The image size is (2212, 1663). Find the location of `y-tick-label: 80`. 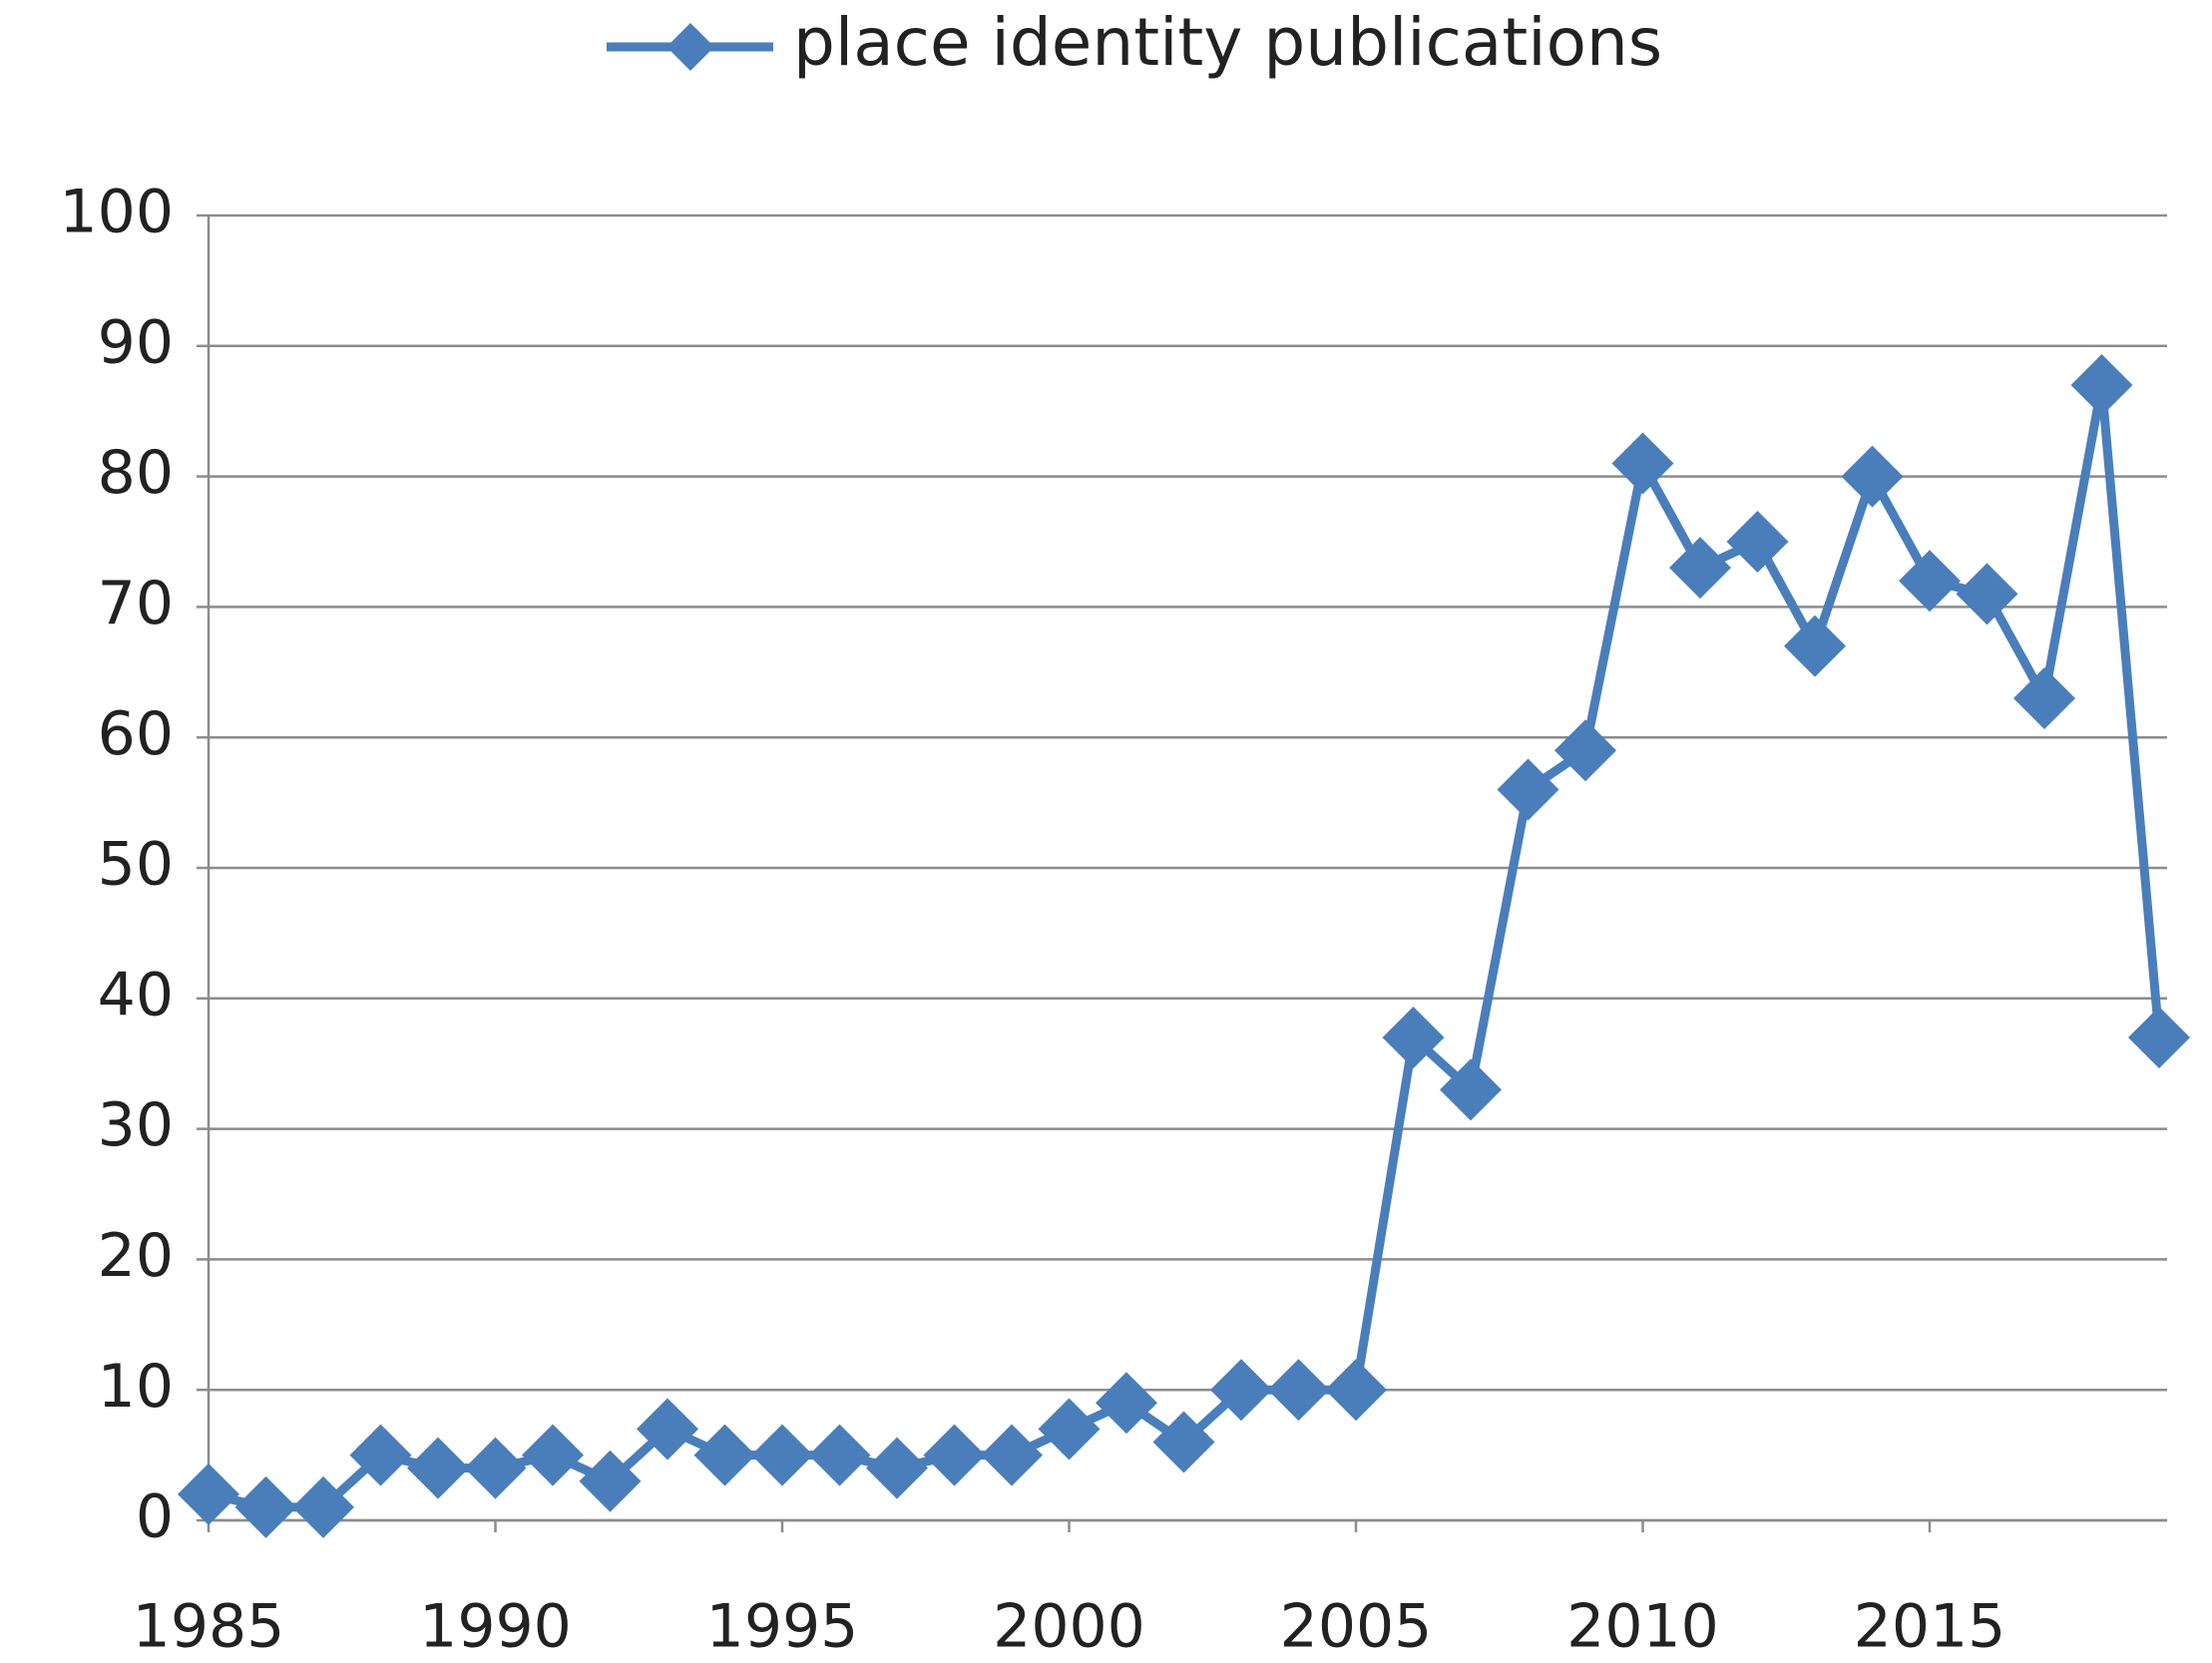

y-tick-label: 80 is located at coordinates (136, 473).